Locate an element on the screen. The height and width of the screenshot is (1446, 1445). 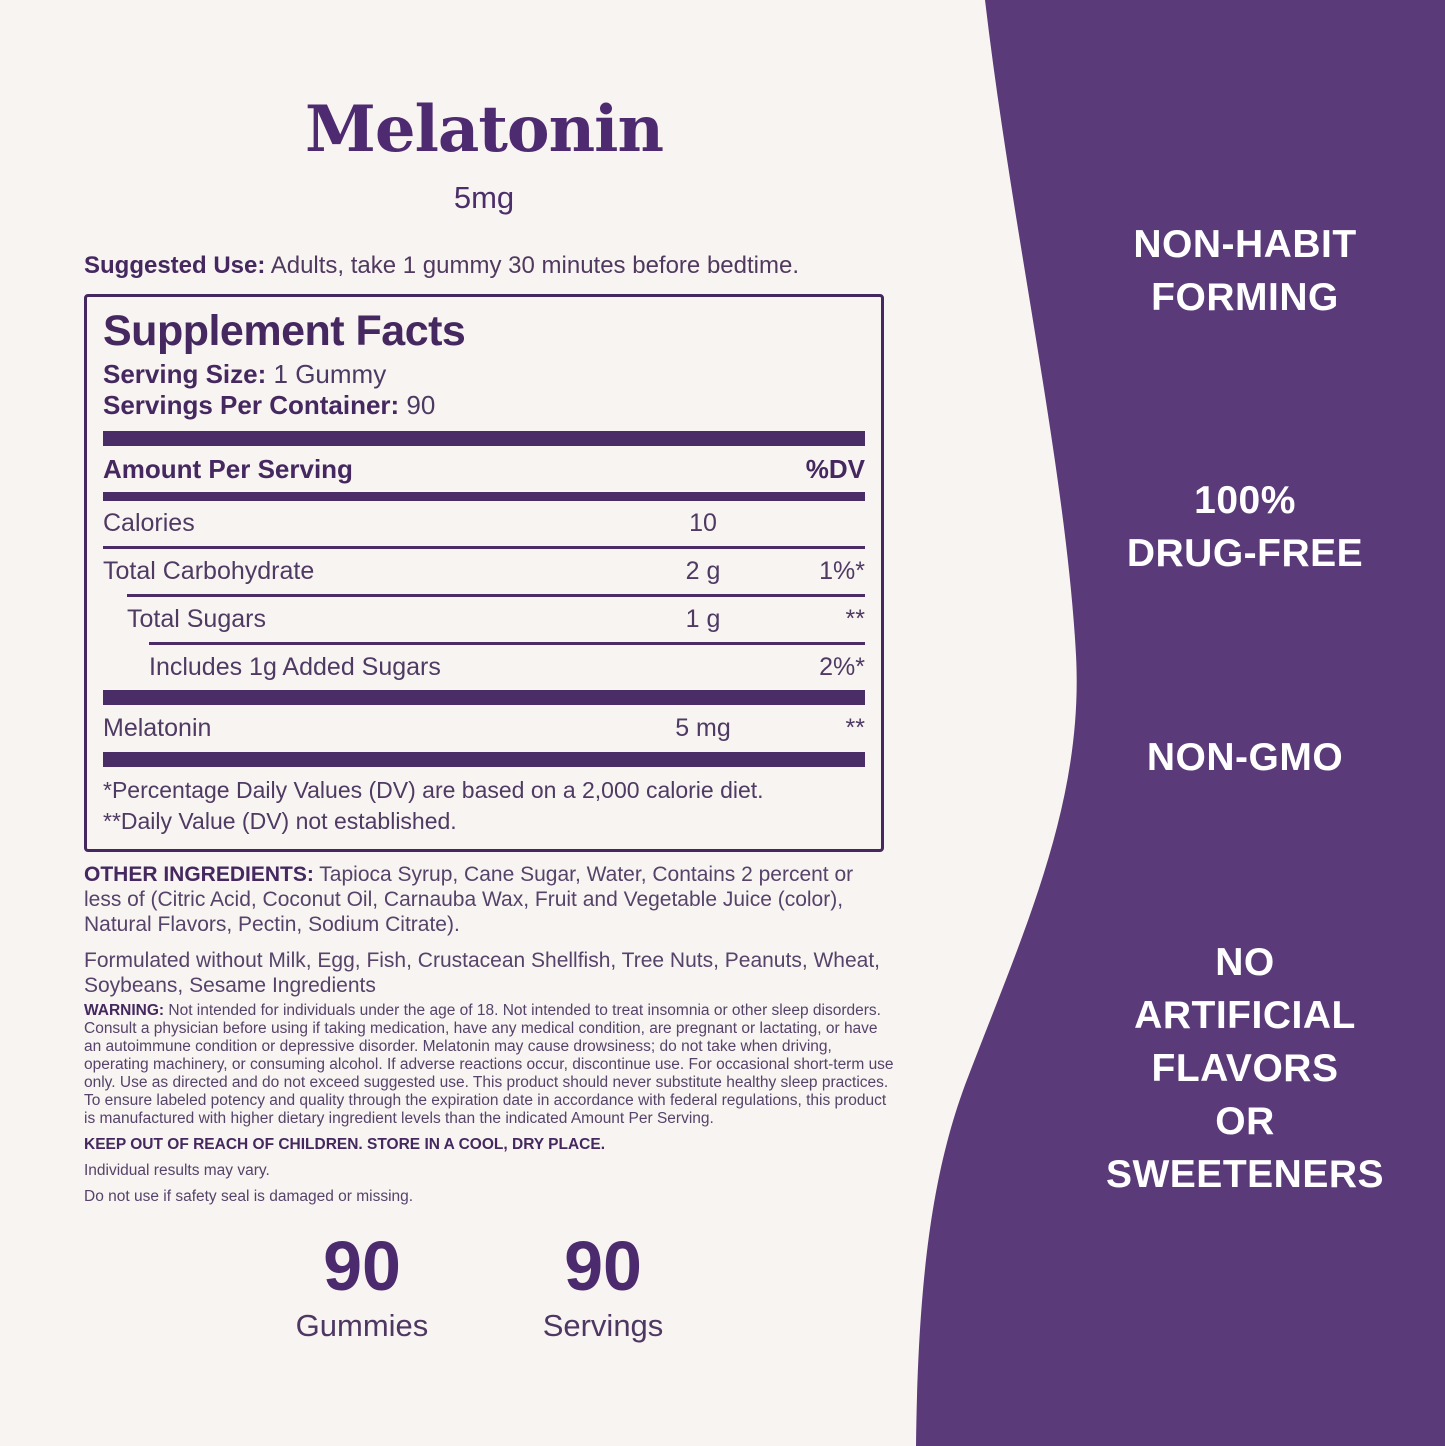
claim-no-artificial-flavors: NO ARTIFICIAL FLAVORS OR SWEETENERS is located at coordinates (1237, 1068).